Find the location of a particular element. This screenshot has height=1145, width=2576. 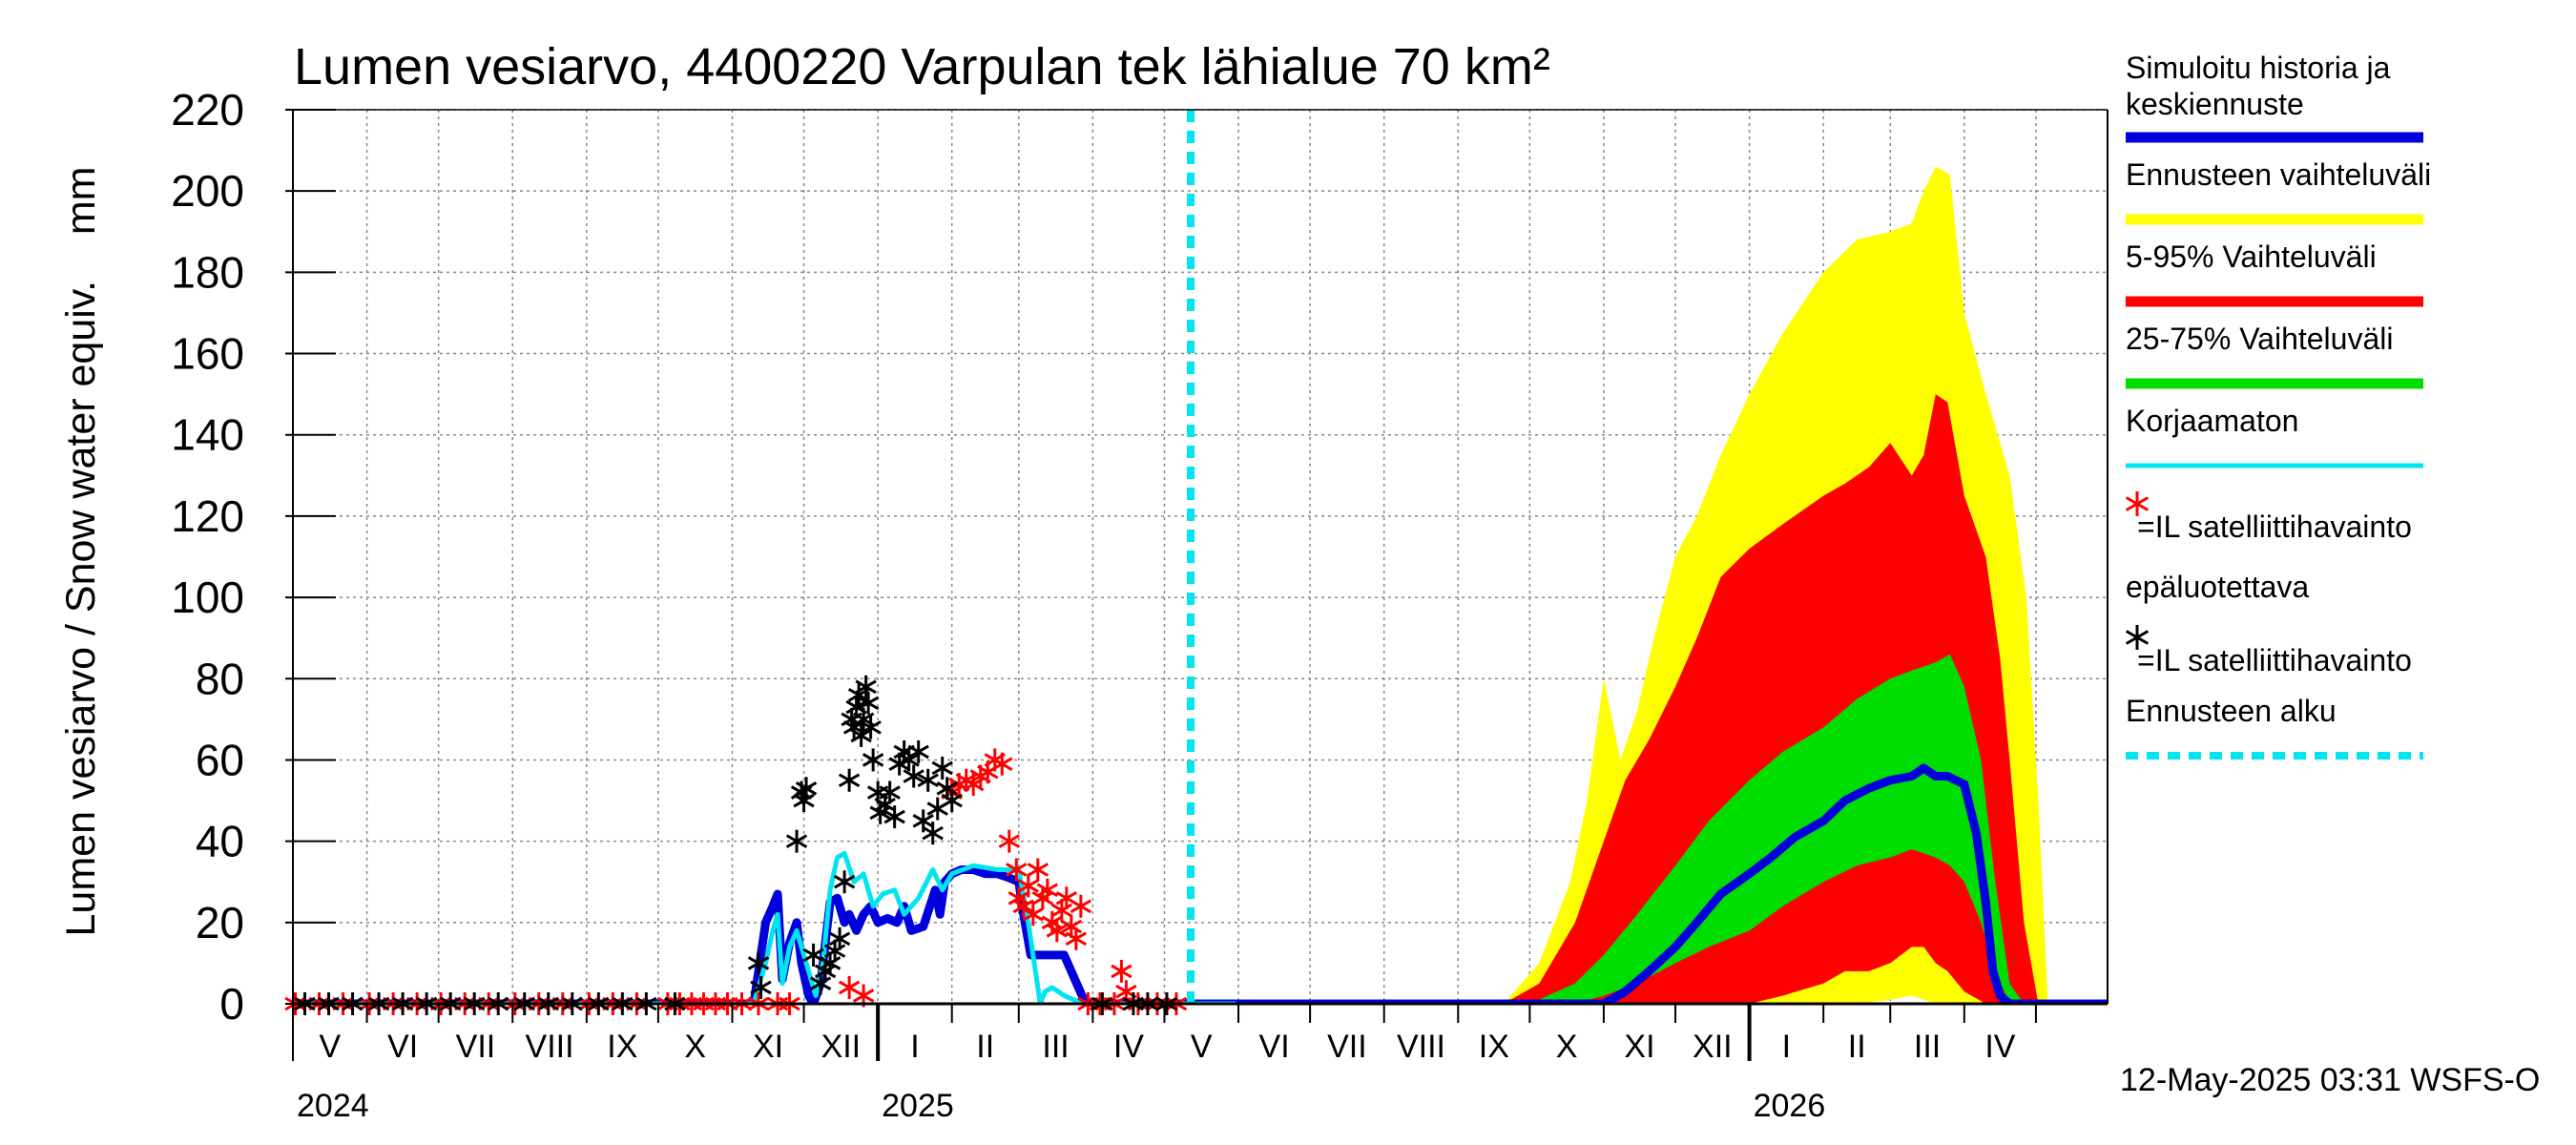

y-tick-label: 120 is located at coordinates (207, 516).